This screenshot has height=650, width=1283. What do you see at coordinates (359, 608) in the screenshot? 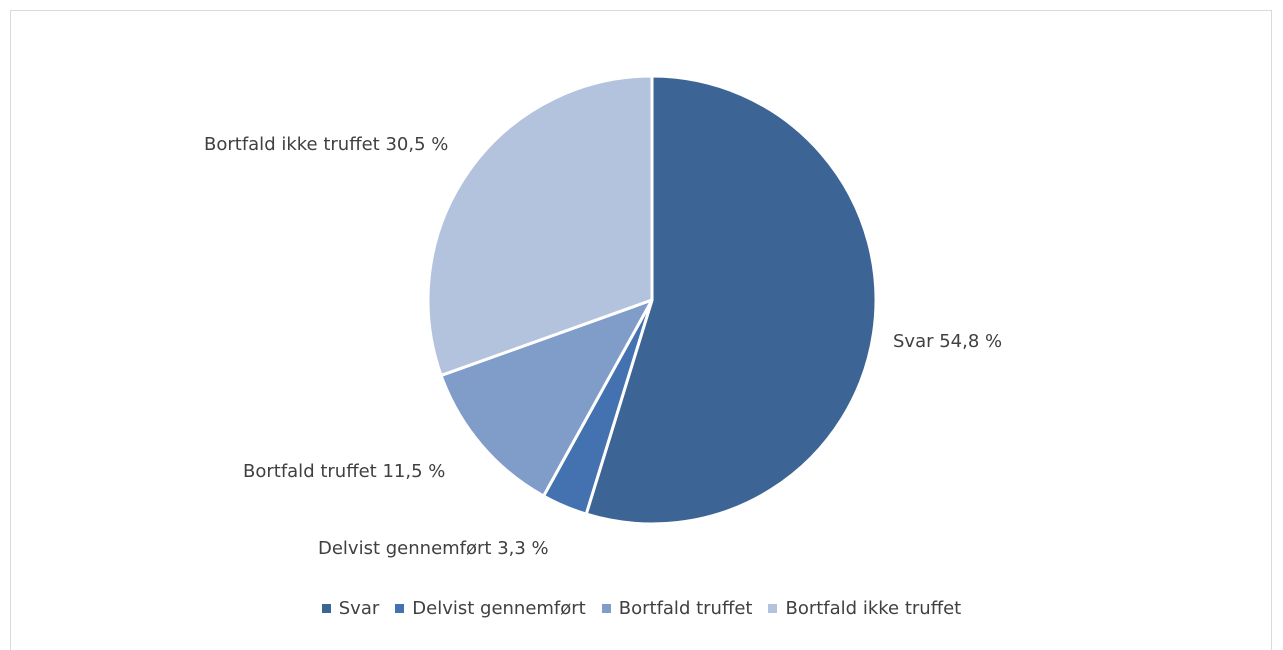
I see `legend-label-svar: Svar` at bounding box center [359, 608].